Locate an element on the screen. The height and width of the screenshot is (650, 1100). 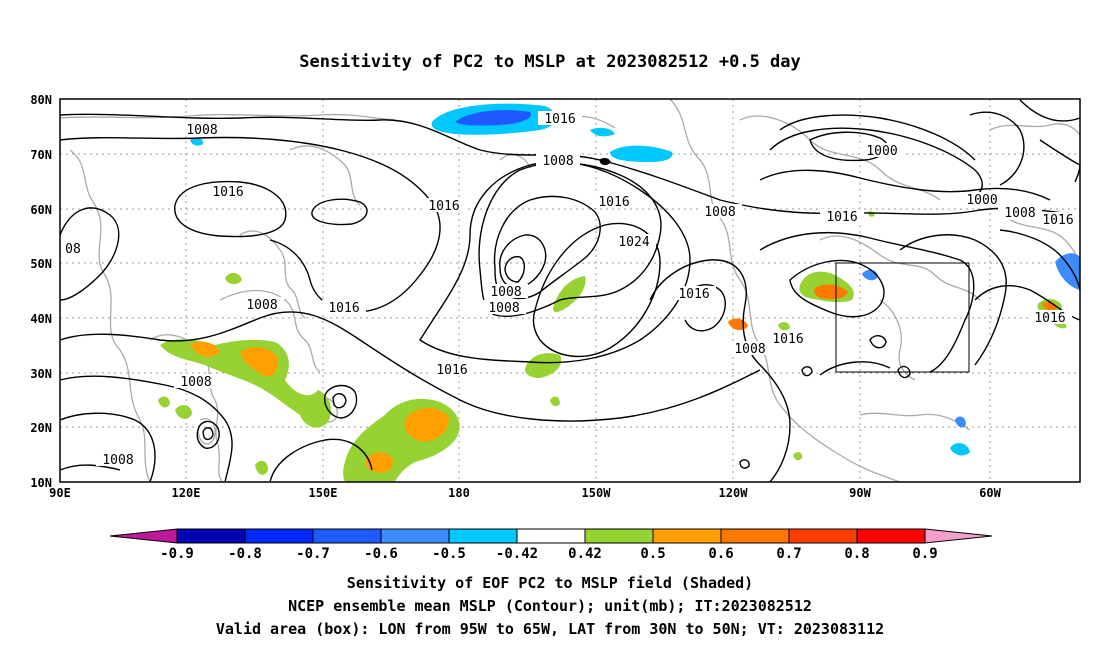
lon-tick-label: 150E is located at coordinates (323, 493).